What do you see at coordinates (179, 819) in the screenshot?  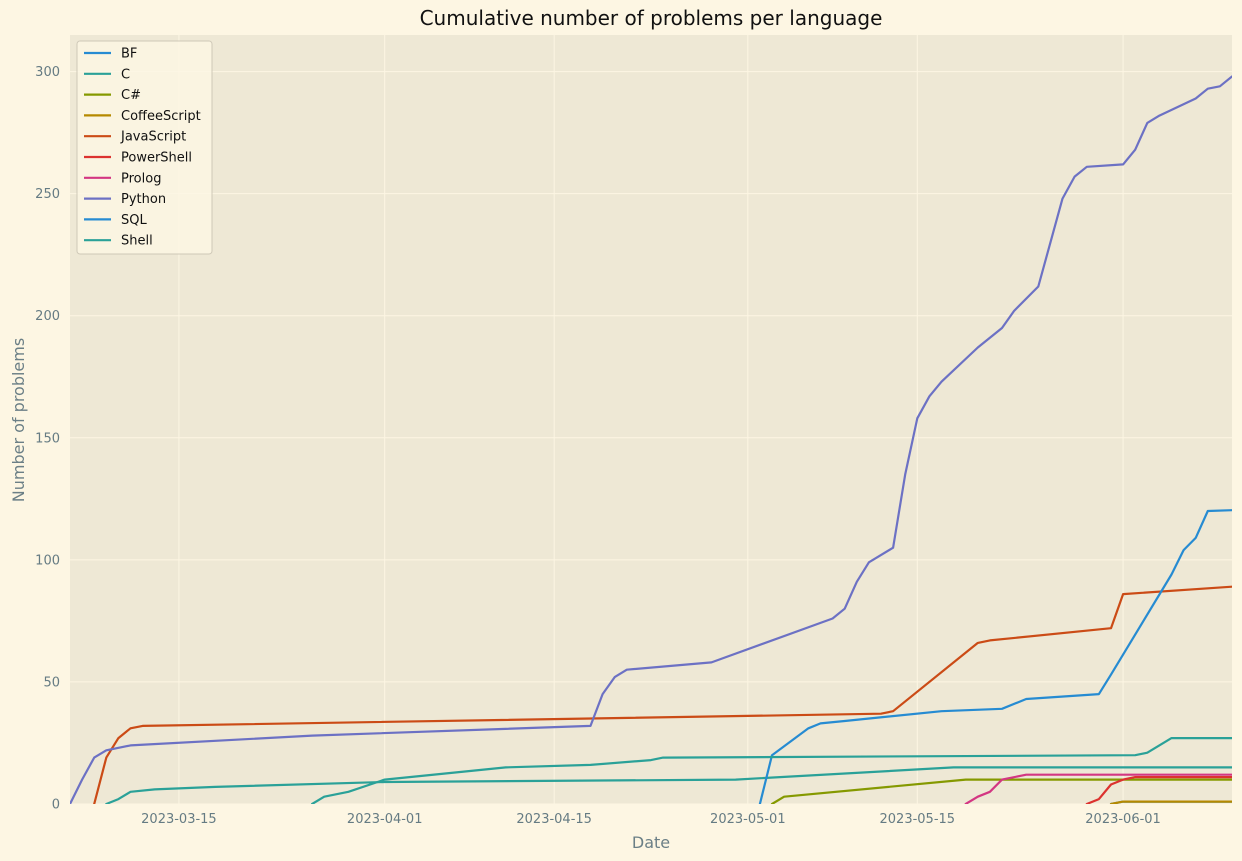 I see `x-tick-label: 2023-03-15` at bounding box center [179, 819].